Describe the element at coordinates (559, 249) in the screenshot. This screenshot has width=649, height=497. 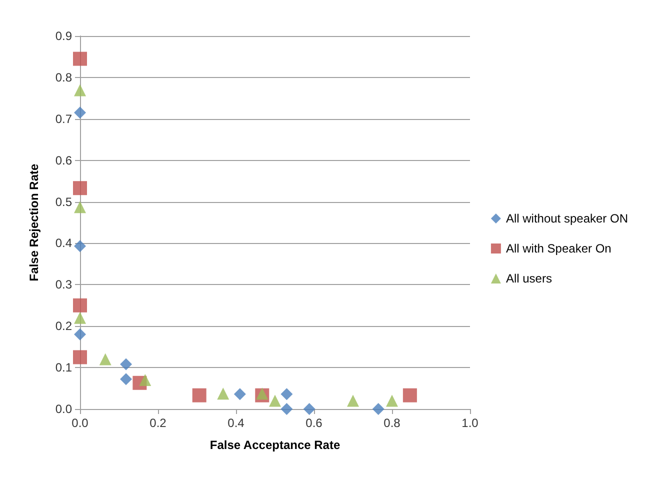
I see `legend-label: All with Speaker On` at that location.